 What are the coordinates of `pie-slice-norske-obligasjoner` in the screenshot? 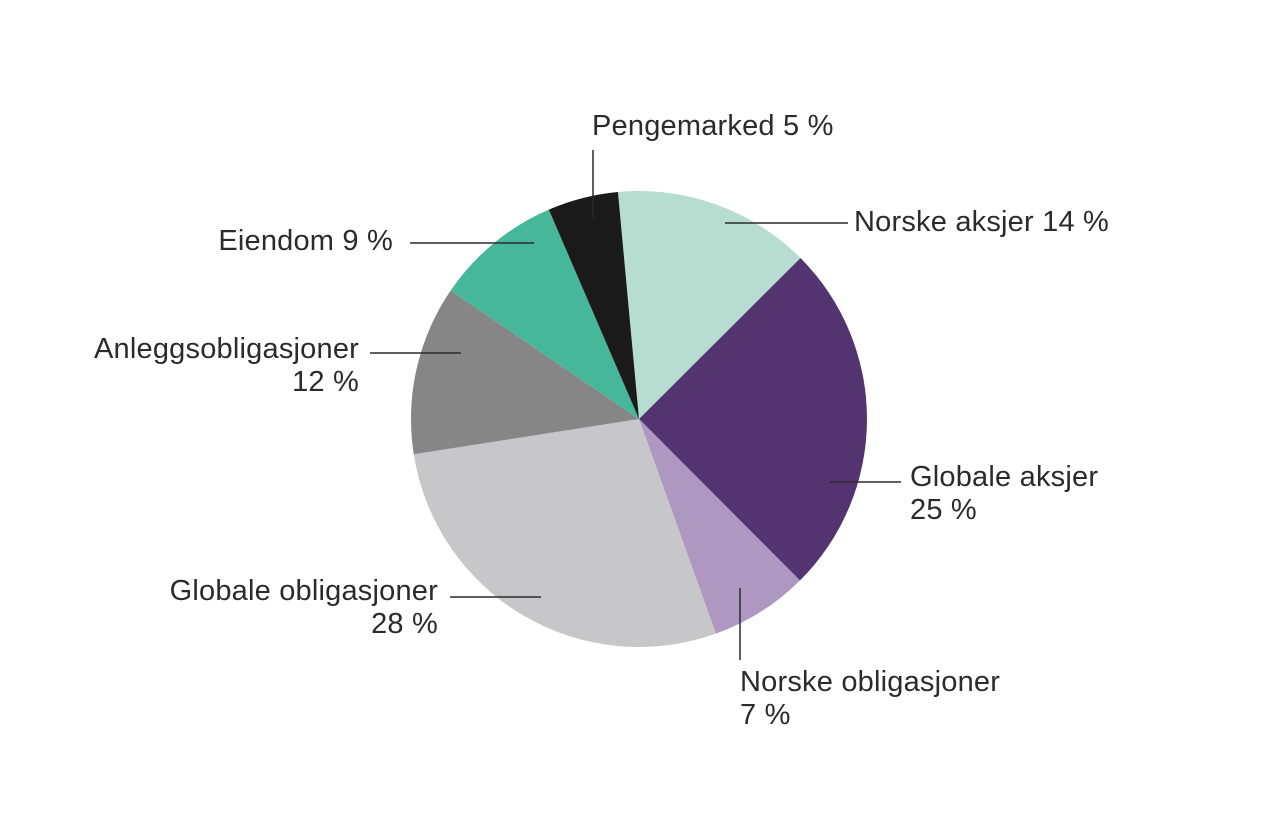 It's located at (719, 526).